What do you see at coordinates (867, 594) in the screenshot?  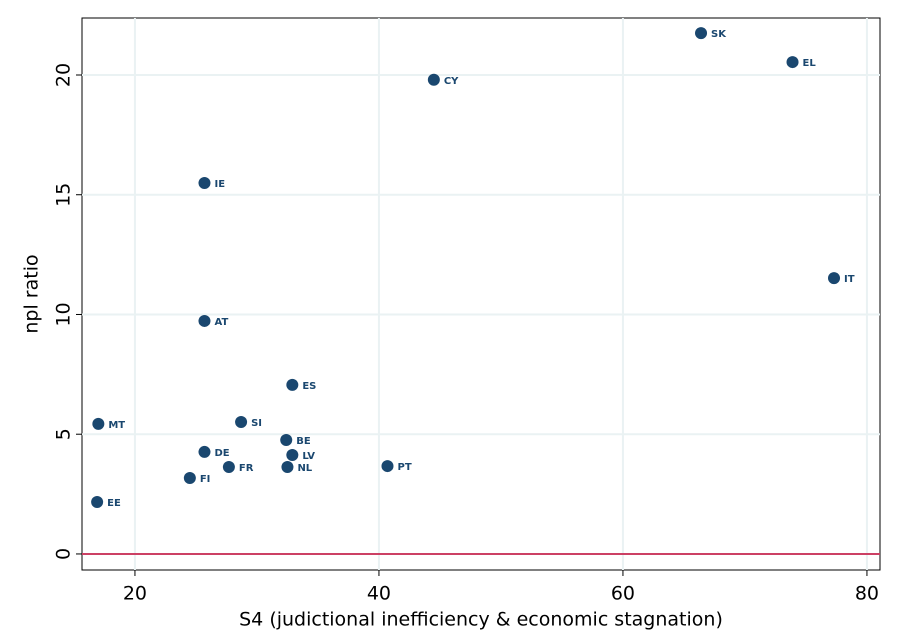 I see `x-tick-label: 80` at bounding box center [867, 594].